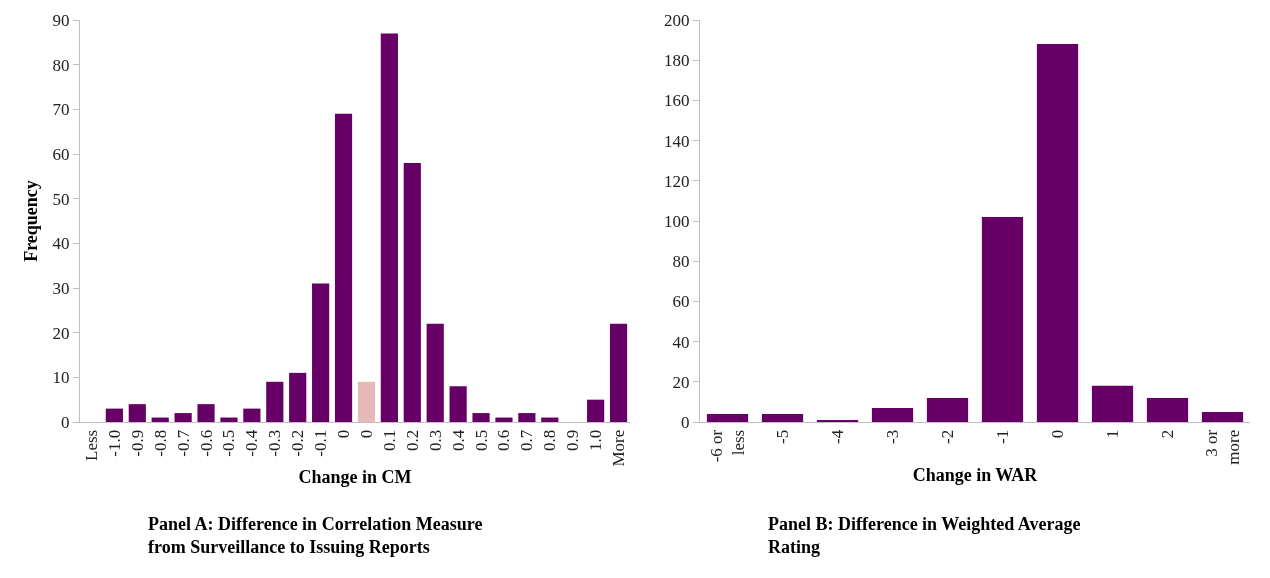 This screenshot has height=578, width=1270. I want to click on x-tick-label: -0.8, so click(160, 443).